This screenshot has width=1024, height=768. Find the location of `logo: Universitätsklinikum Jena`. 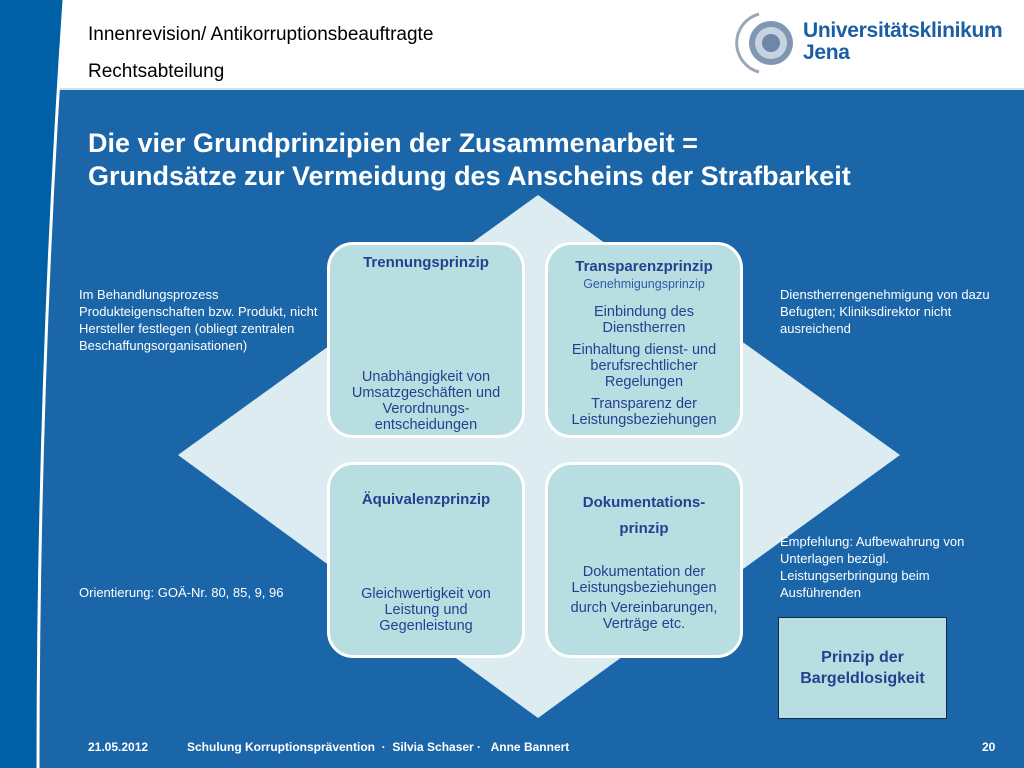

logo: Universitätsklinikum Jena is located at coordinates (870, 43).